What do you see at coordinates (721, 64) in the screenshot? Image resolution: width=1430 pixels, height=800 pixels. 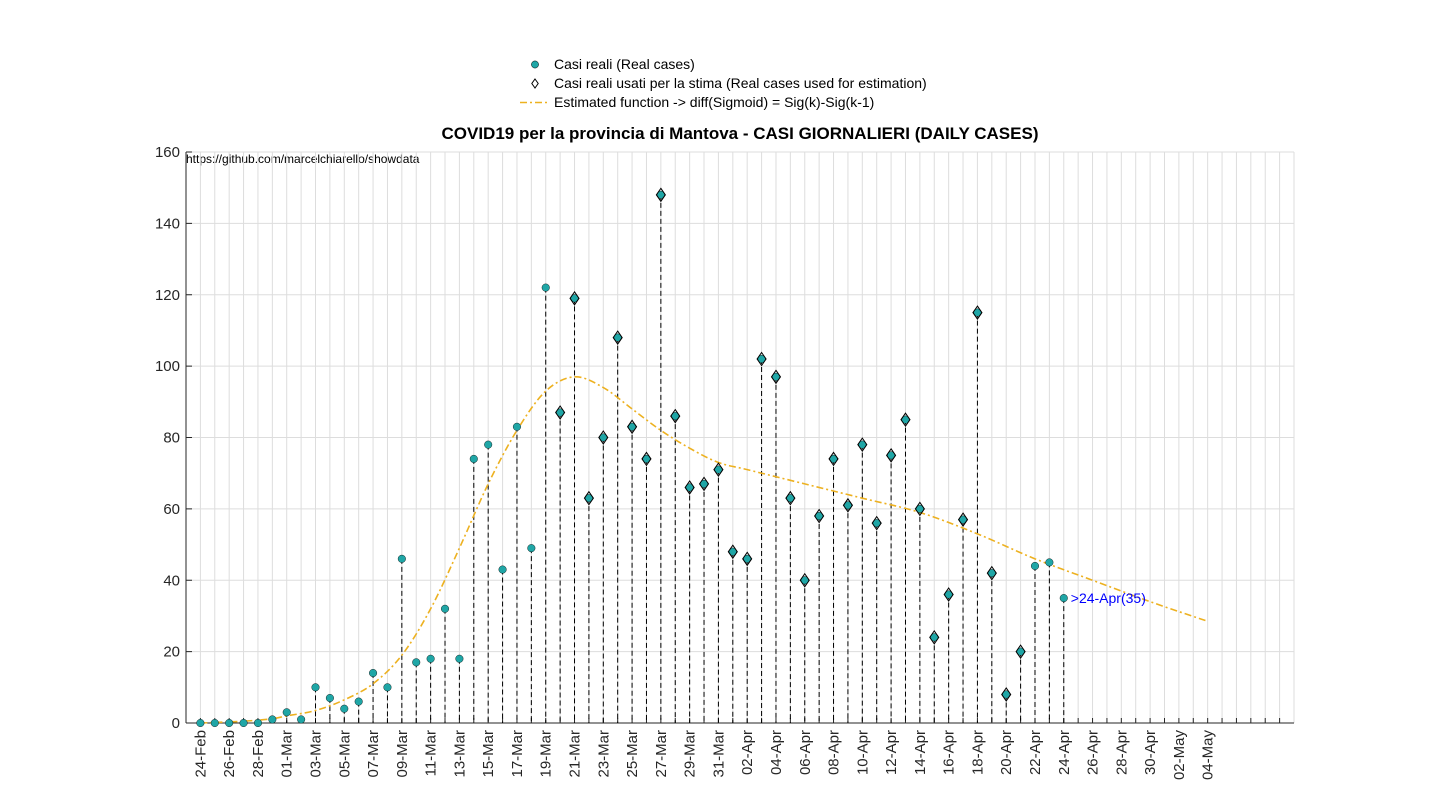 I see `legend-item-real-cases: Casi reali (Real cases)` at bounding box center [721, 64].